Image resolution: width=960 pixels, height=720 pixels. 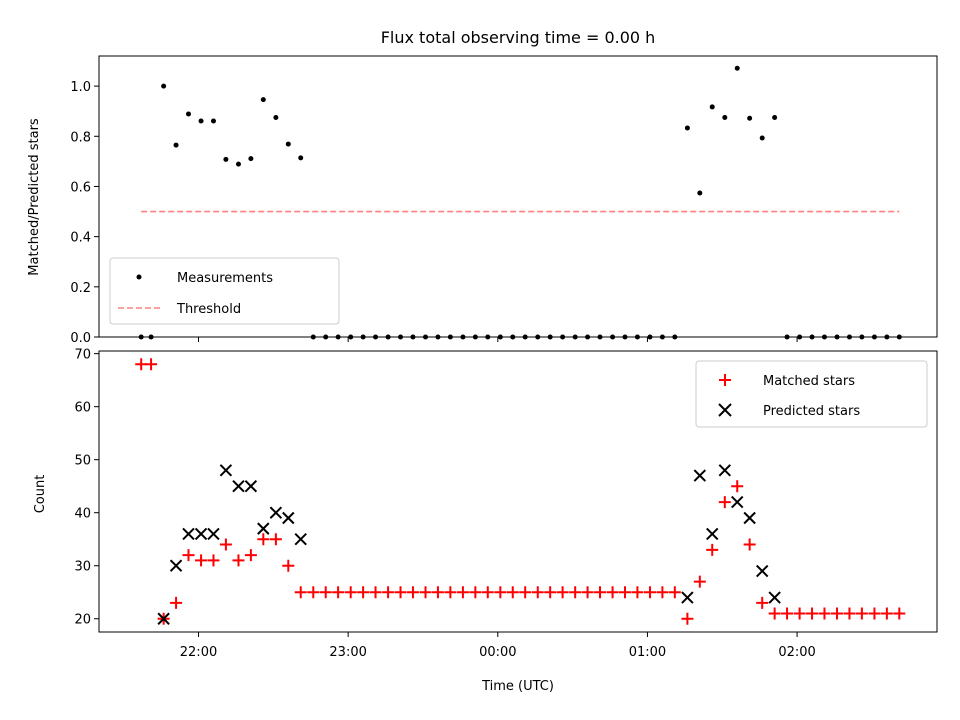 I want to click on top-legend-box, so click(x=224, y=291).